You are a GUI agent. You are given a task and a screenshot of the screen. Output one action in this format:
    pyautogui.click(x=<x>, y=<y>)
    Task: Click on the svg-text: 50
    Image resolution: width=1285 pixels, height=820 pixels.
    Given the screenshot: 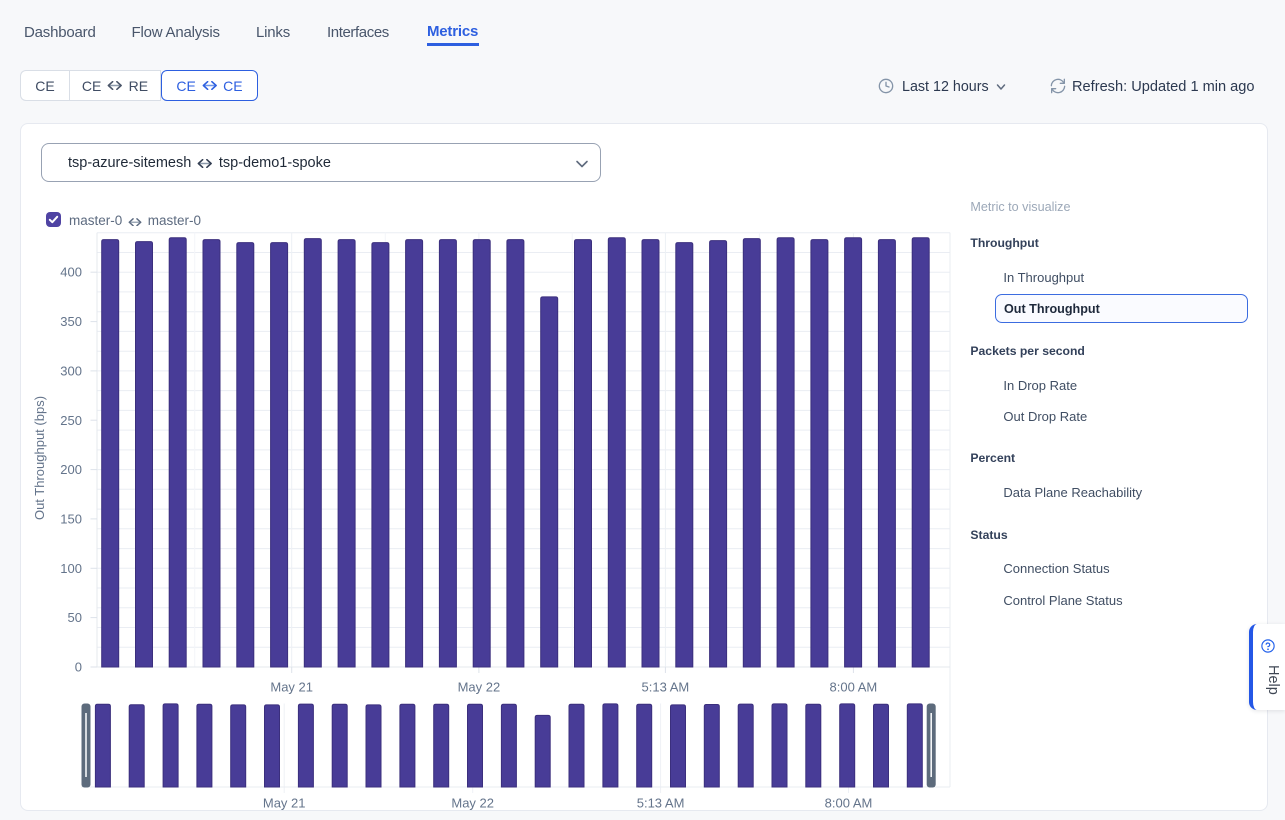 What is the action you would take?
    pyautogui.click(x=75, y=617)
    